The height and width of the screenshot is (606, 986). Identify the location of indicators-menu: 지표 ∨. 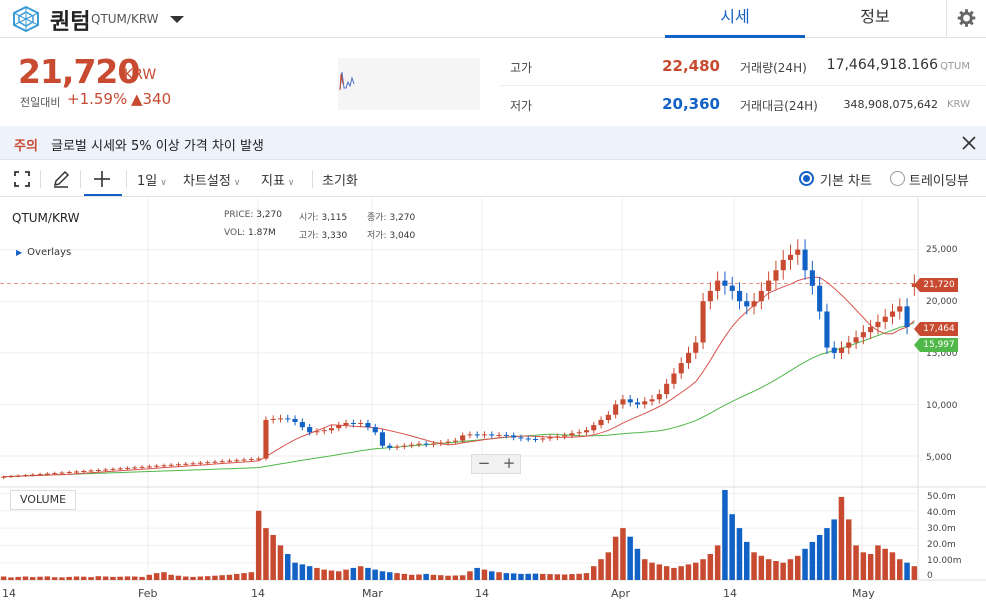
(278, 179).